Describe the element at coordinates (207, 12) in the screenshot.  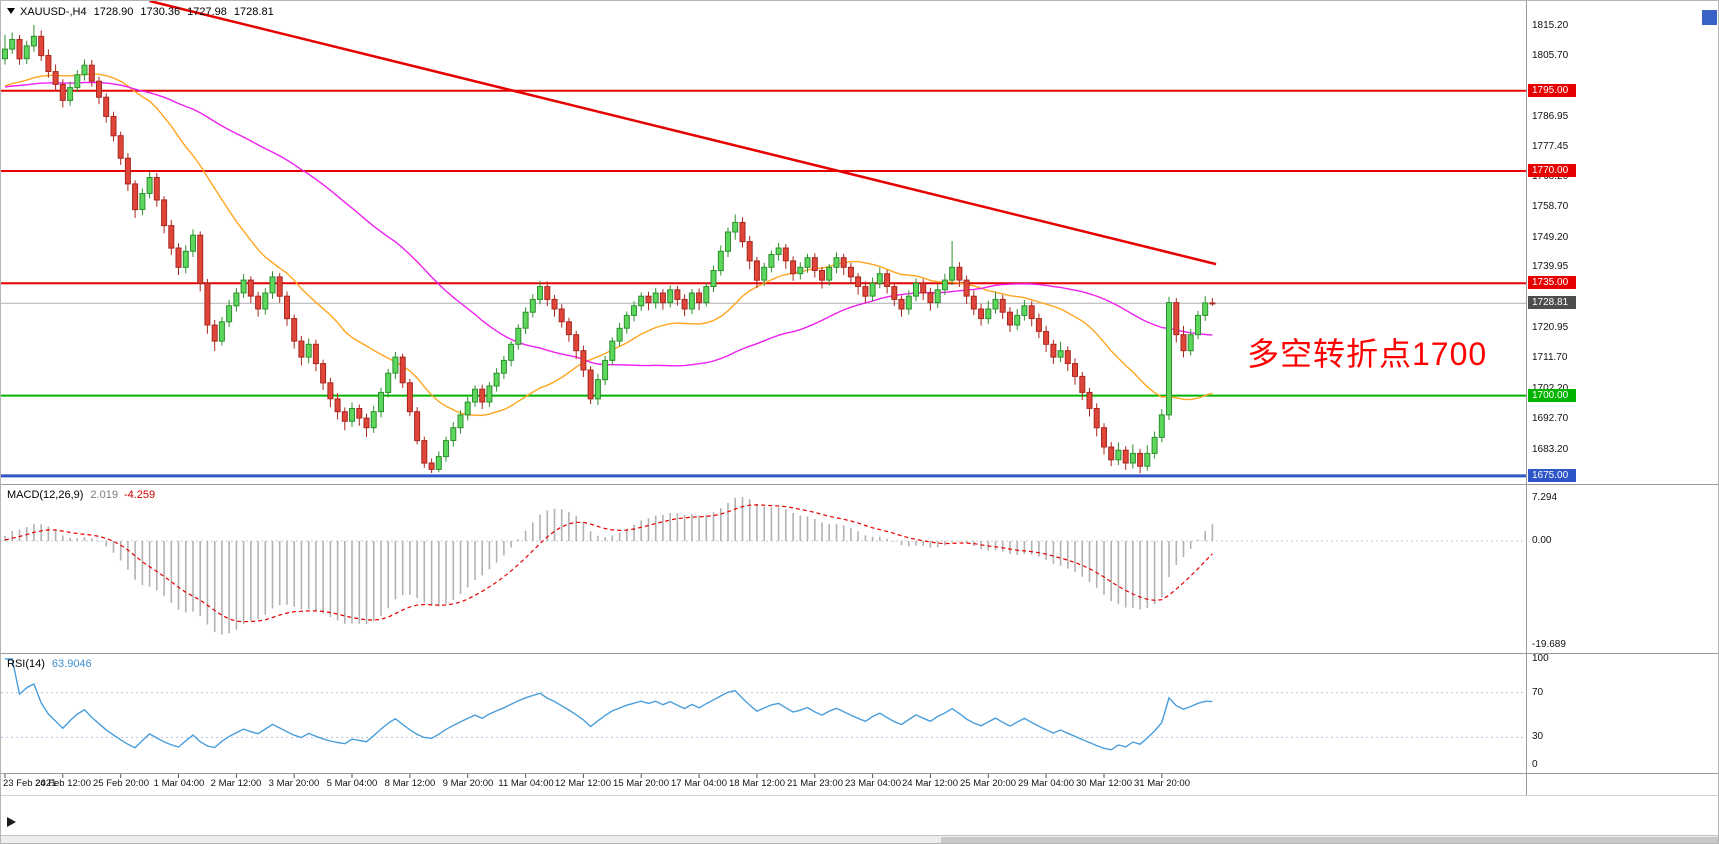
I see `ohlc-low: 1727.98` at that location.